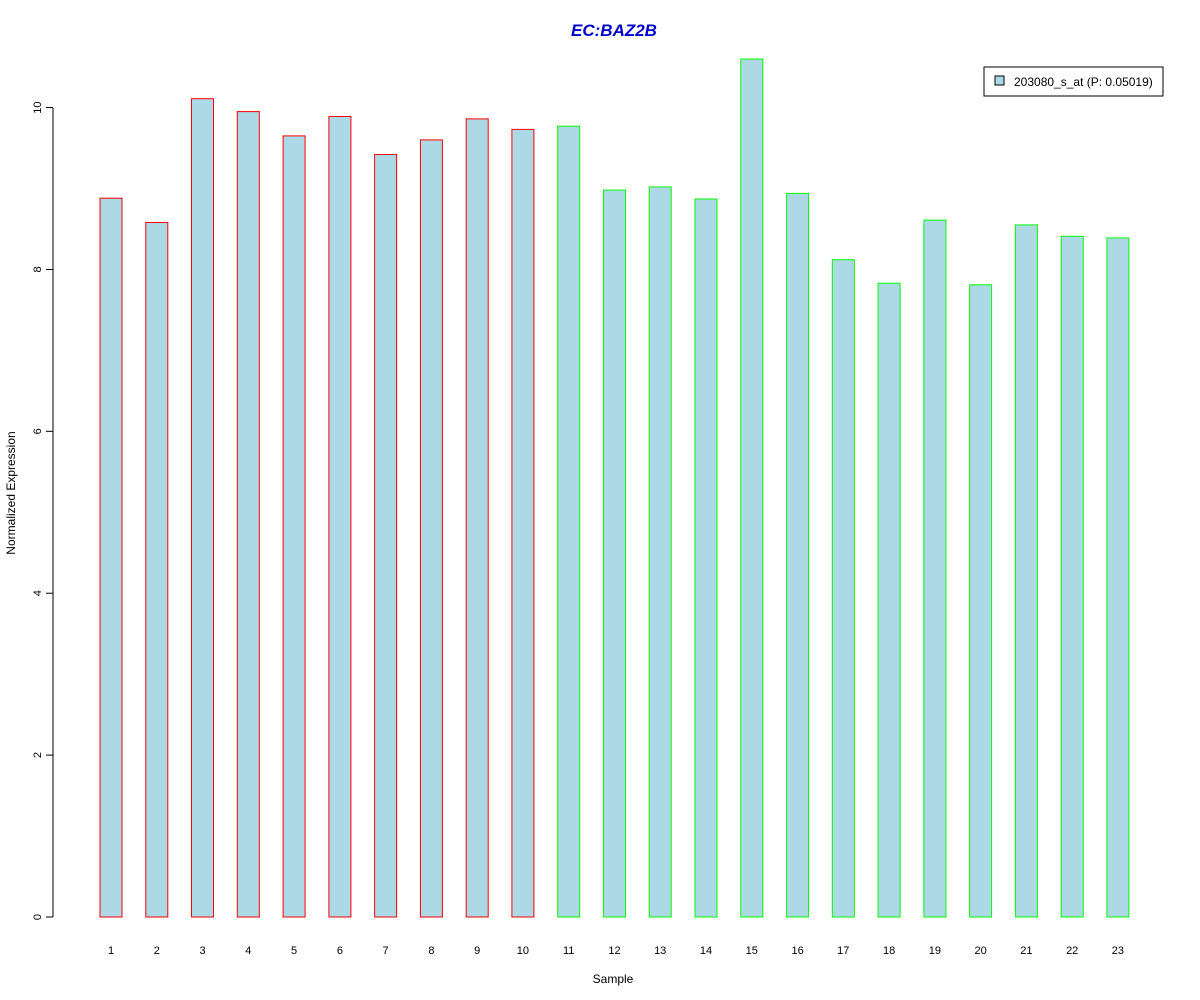  Describe the element at coordinates (1083, 82) in the screenshot. I see `legend-label: 203080_s_at (P: 0.05019)` at that location.